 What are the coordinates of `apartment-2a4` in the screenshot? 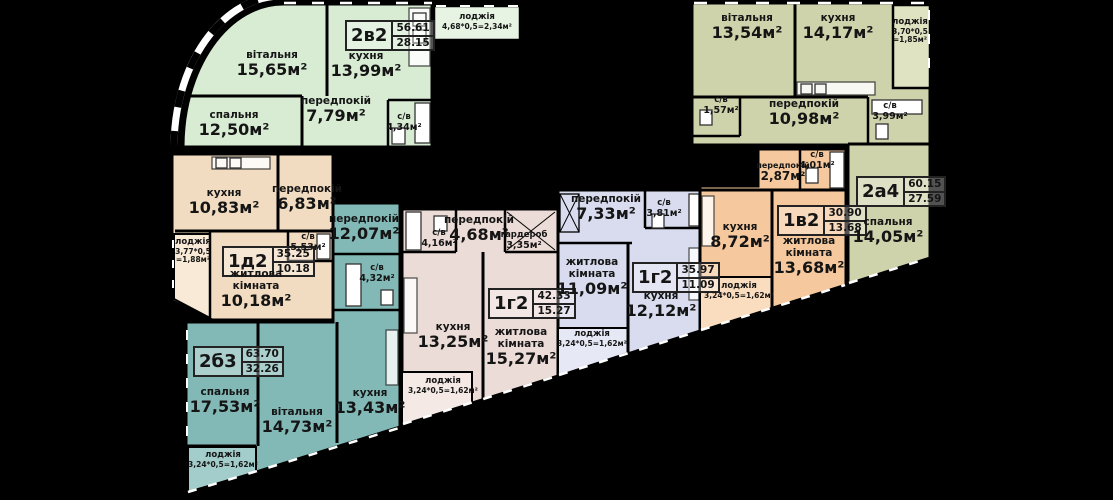 It's located at (811, 144).